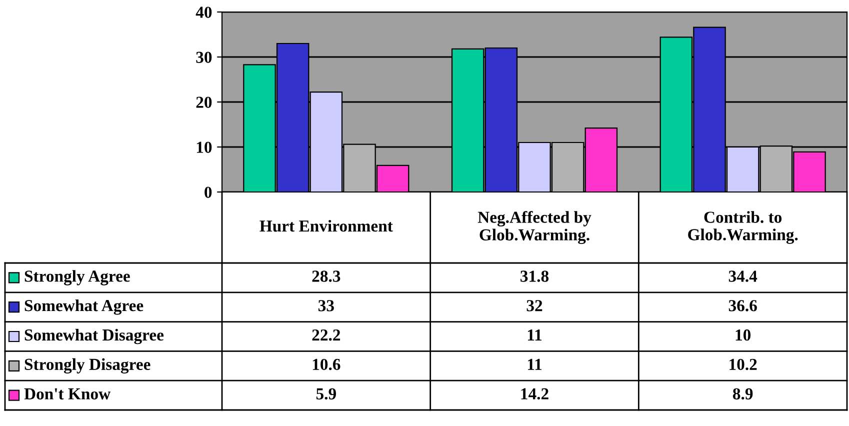  What do you see at coordinates (204, 57) in the screenshot?
I see `y-tick-label: 30` at bounding box center [204, 57].